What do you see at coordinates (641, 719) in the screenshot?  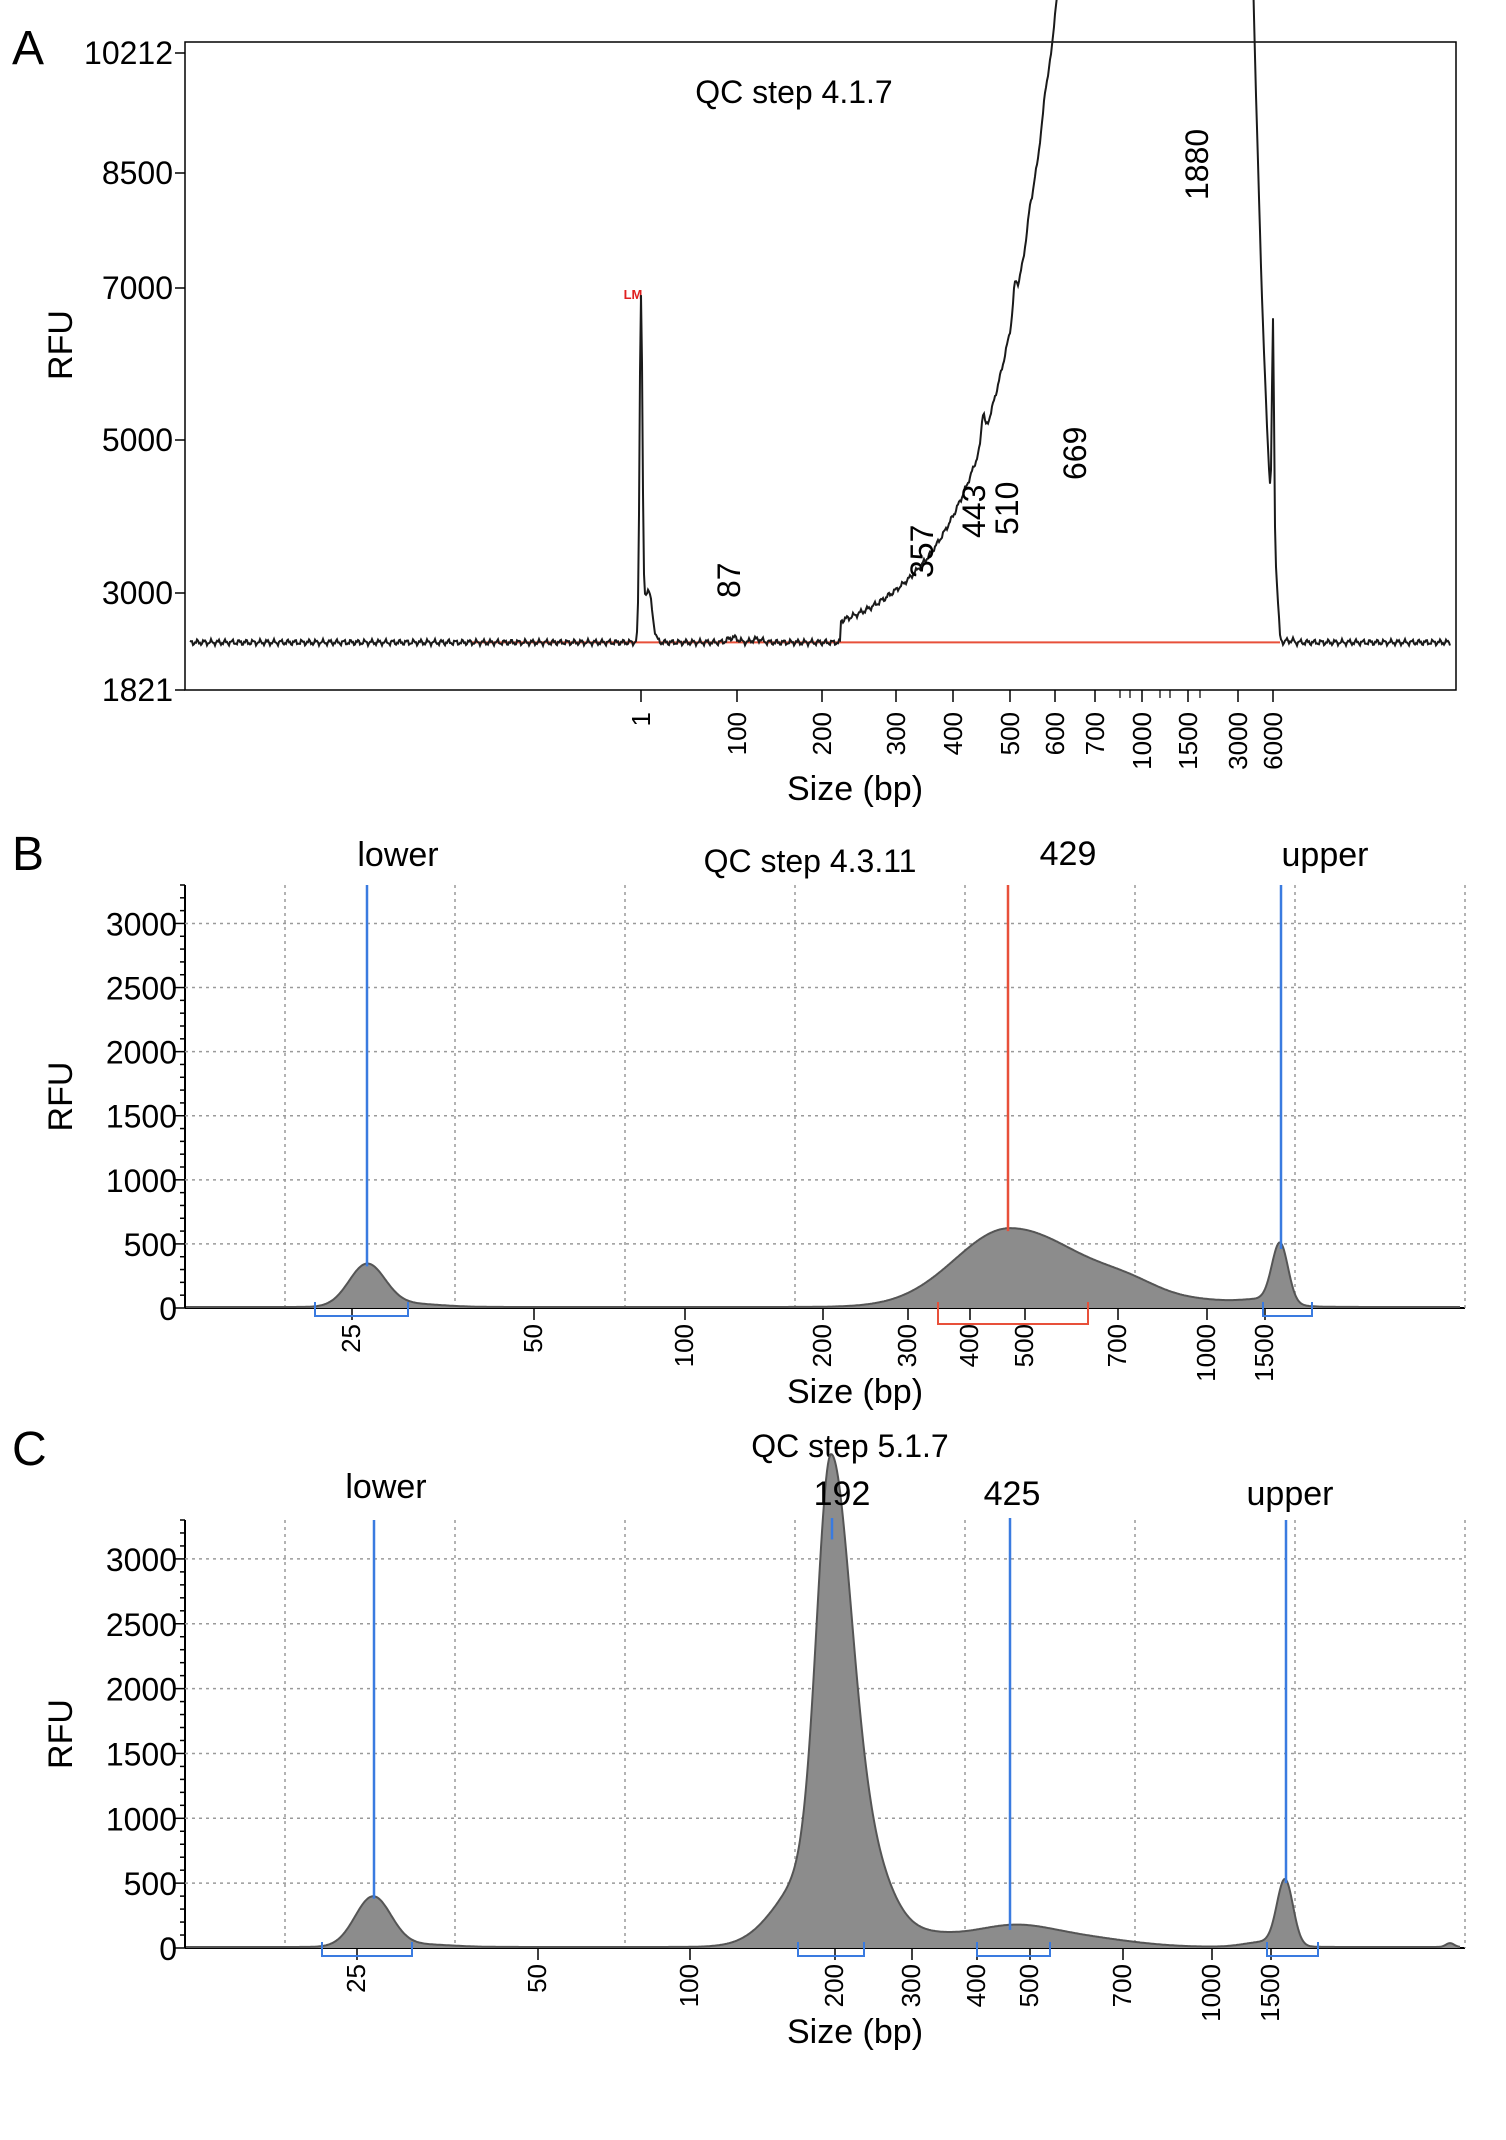 I see `x-tick-label-a: 1` at bounding box center [641, 719].